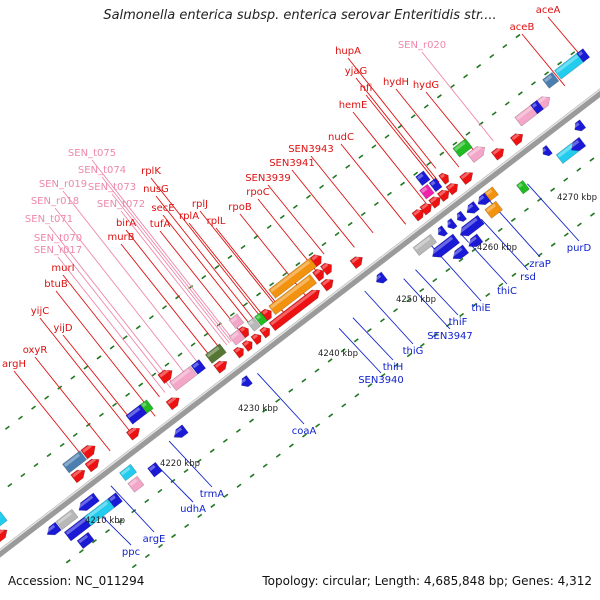  What do you see at coordinates (522, 27) in the screenshot?
I see `gene-label: aceB` at bounding box center [522, 27].